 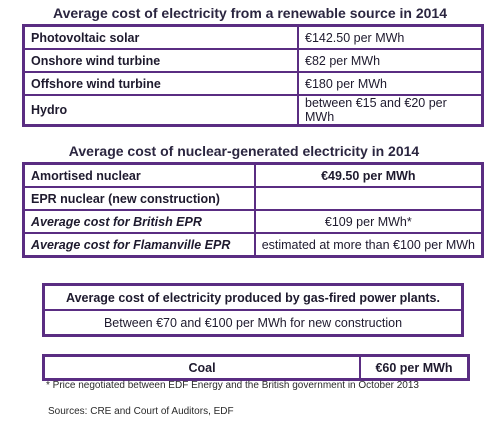 I want to click on table-row: Photovoltaic solar €142.50 per MWh, so click(x=253, y=37).